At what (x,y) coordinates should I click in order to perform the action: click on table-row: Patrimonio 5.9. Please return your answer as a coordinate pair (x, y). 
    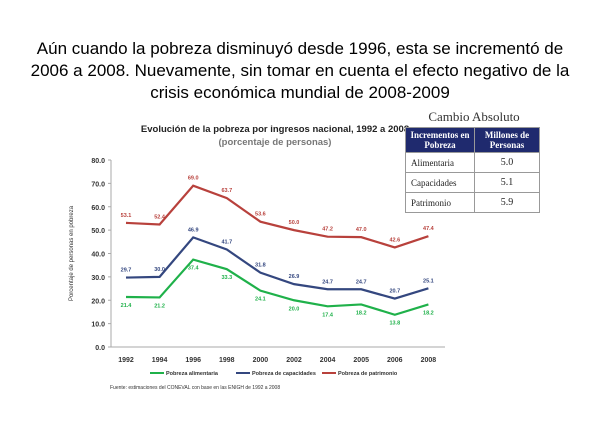
    Looking at the image, I should click on (472, 202).